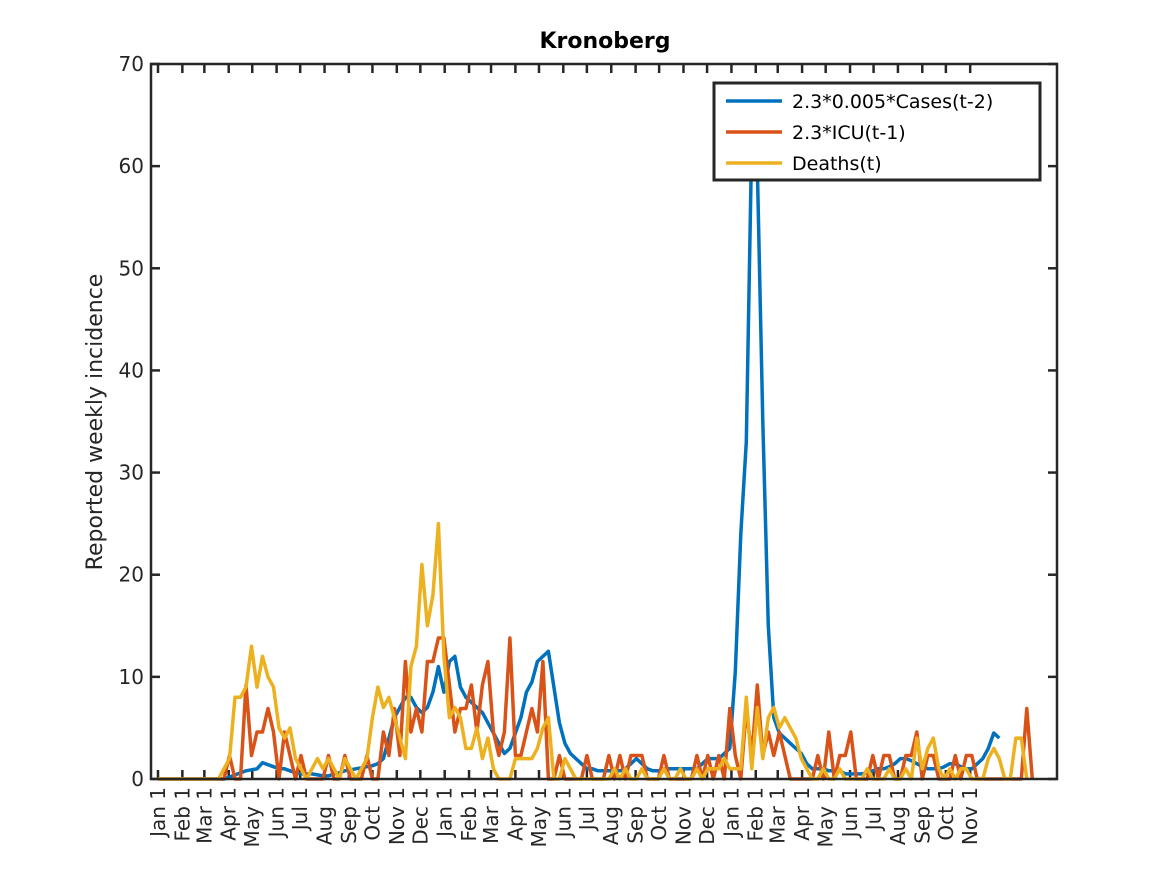 The height and width of the screenshot is (875, 1167). I want to click on y-tick-label: 60, so click(131, 166).